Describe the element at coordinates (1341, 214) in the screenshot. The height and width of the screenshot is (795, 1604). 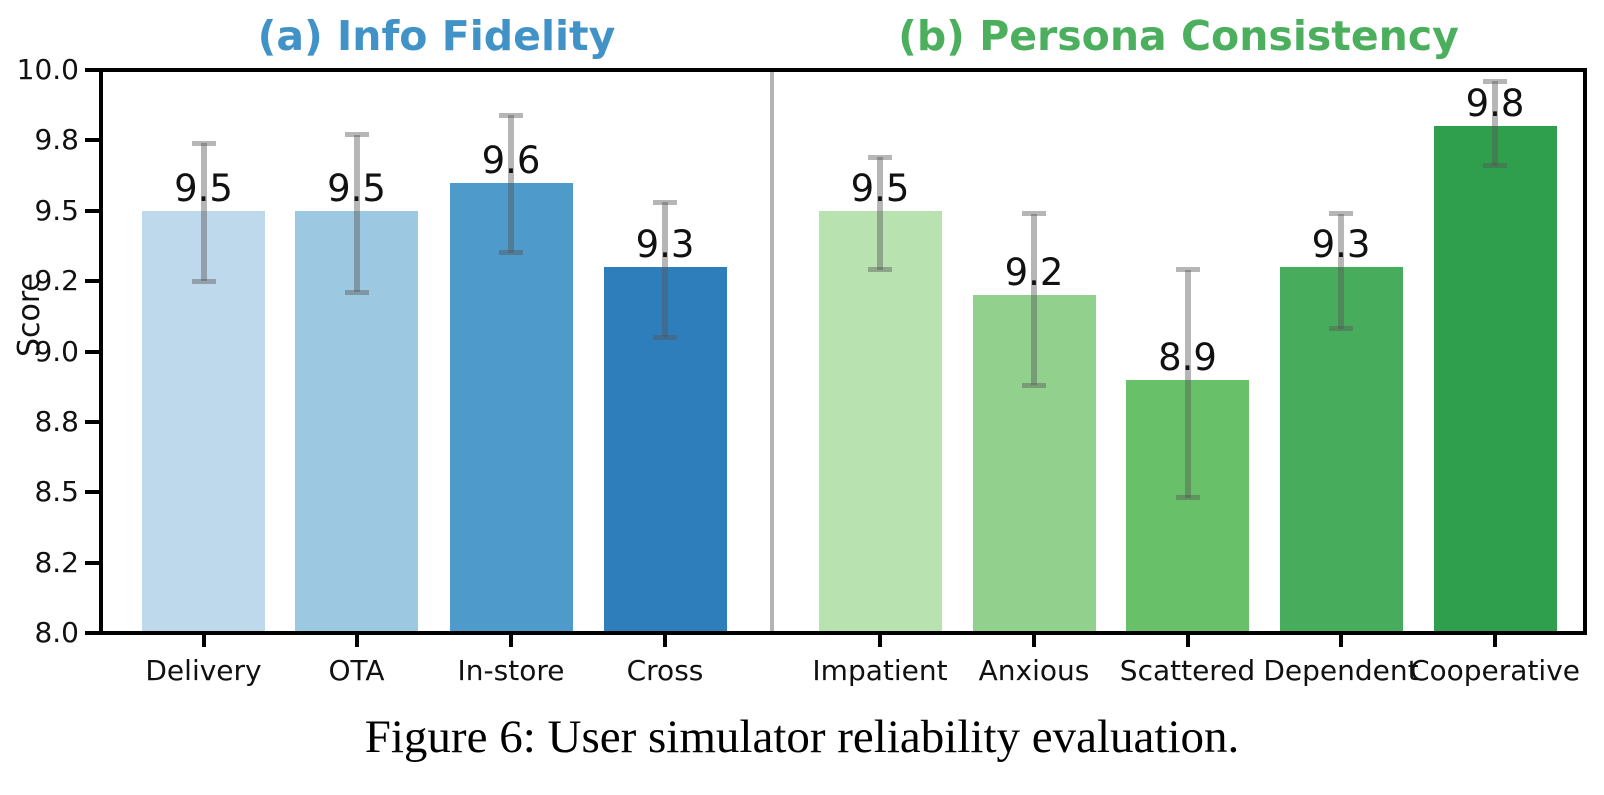
I see `error-cap-high-dependent` at that location.